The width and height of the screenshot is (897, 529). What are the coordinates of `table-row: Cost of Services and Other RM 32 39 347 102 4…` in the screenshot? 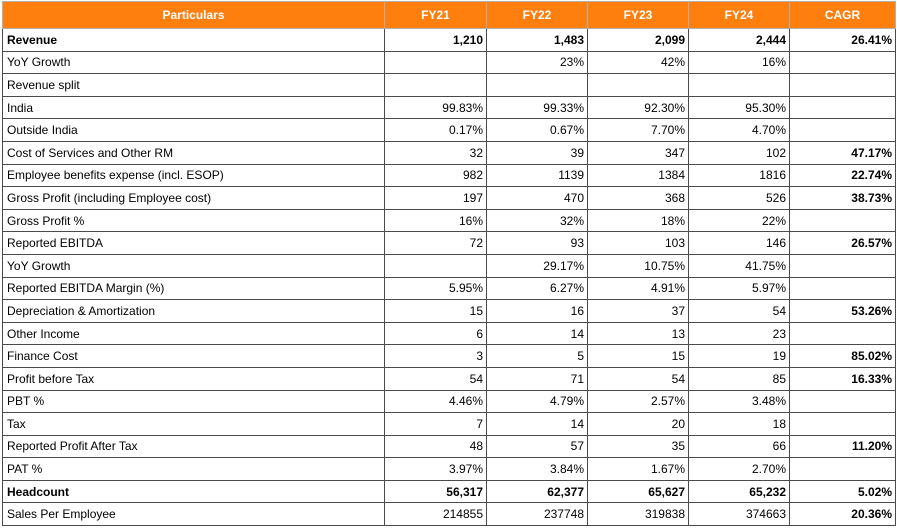 It's located at (449, 152).